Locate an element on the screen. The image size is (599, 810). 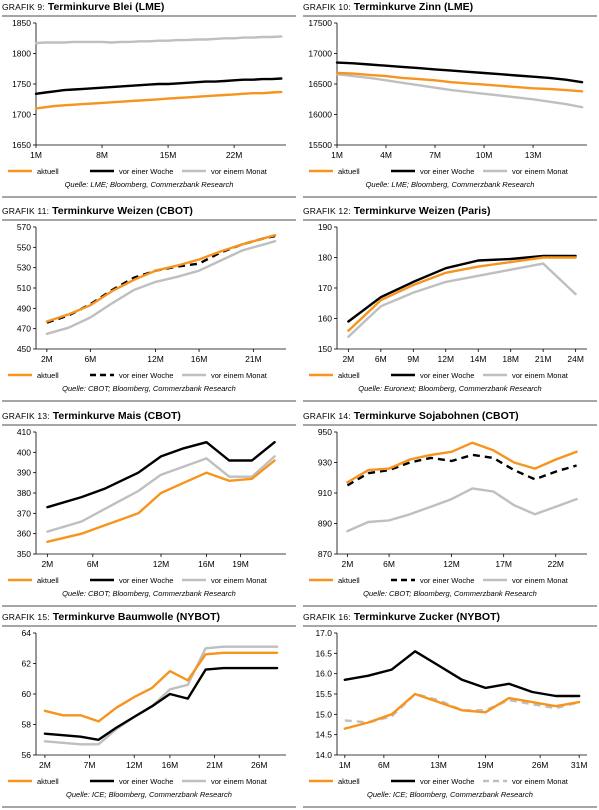
chart-title-text: Terminkurve Mais (CBOT) is located at coordinates (116, 416).